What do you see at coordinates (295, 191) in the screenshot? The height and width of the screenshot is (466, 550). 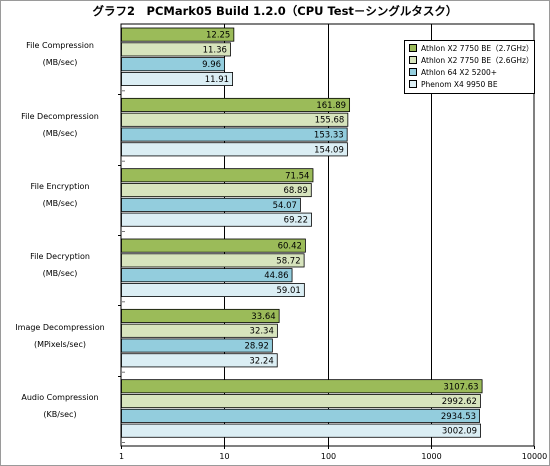 I see `data-label: 68.89` at bounding box center [295, 191].